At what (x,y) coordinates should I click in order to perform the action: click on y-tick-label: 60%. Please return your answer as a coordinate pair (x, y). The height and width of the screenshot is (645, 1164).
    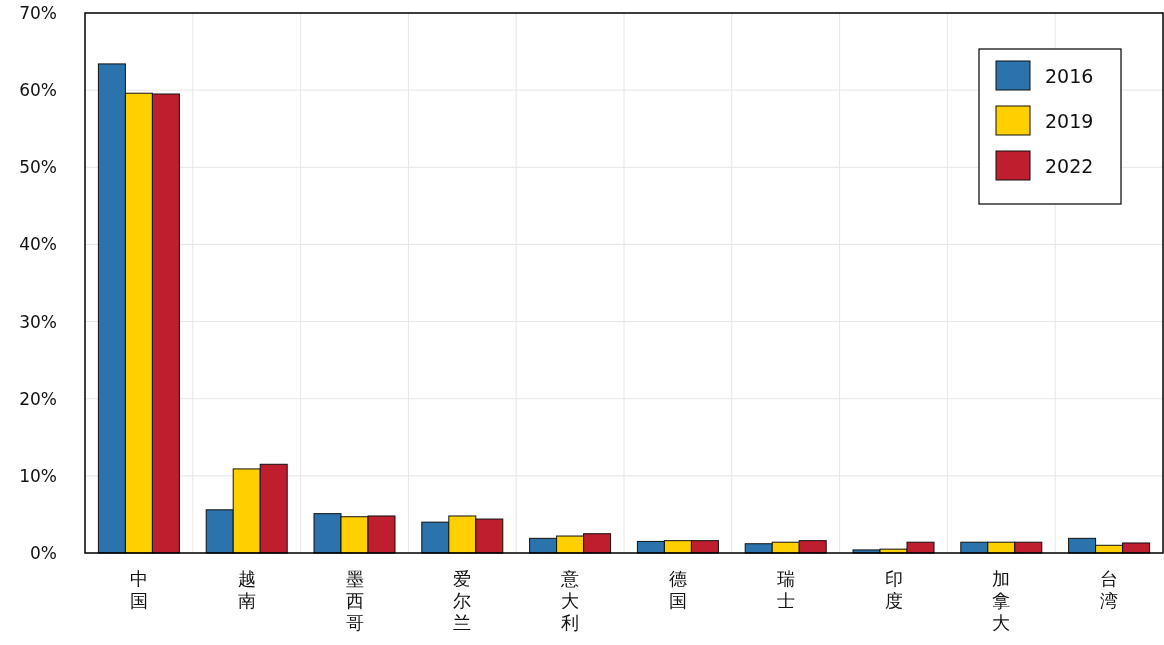
    Looking at the image, I should click on (38, 90).